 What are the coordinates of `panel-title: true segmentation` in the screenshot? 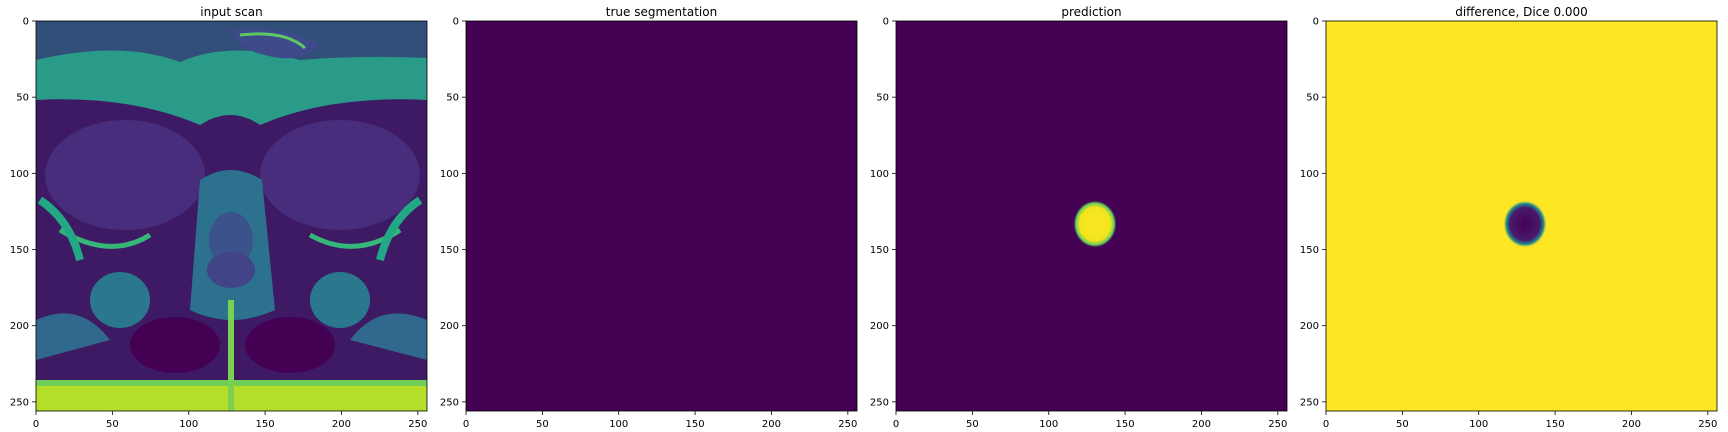 It's located at (661, 12).